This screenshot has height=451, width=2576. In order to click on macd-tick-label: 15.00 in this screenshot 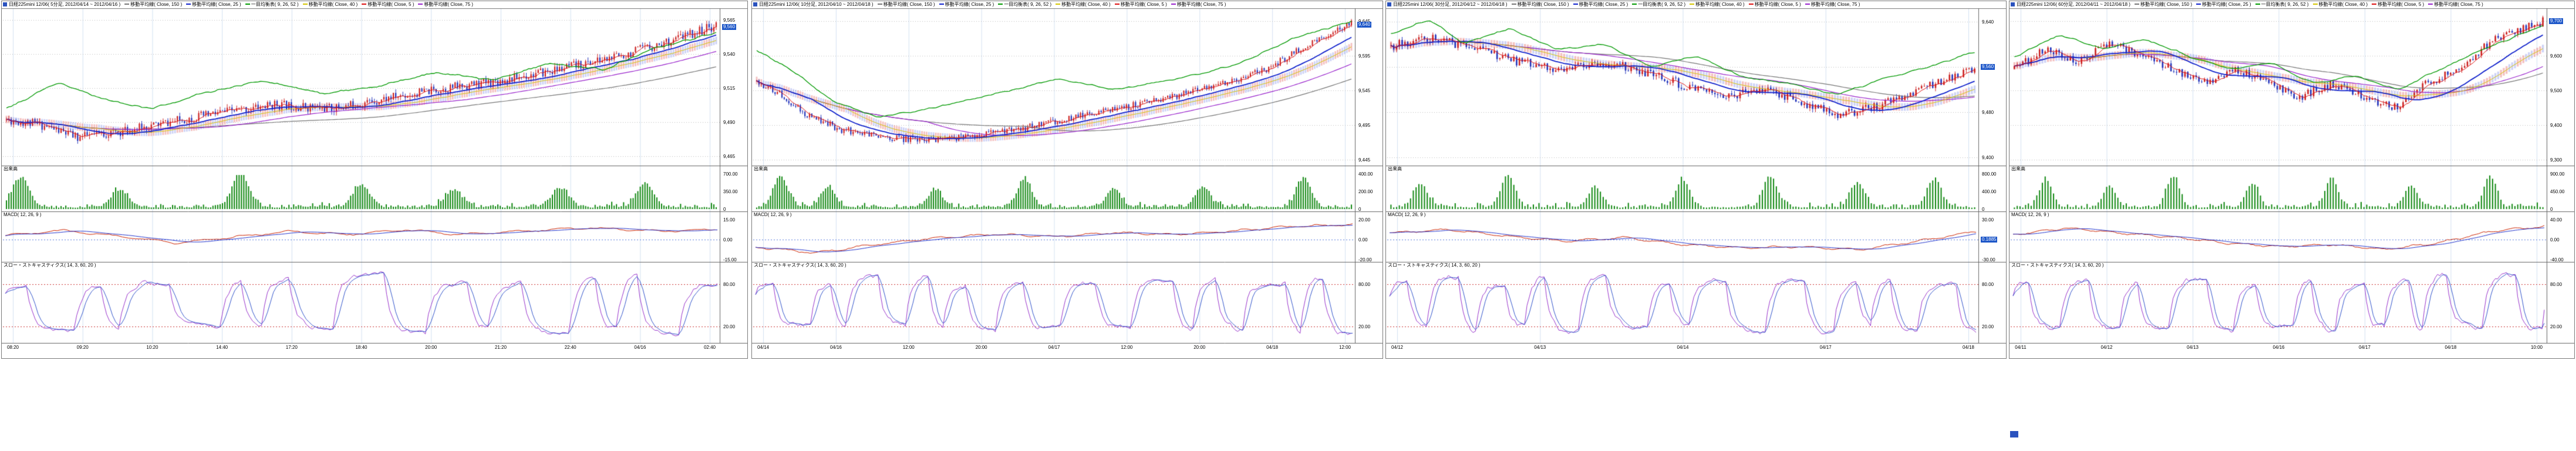, I will do `click(729, 220)`.